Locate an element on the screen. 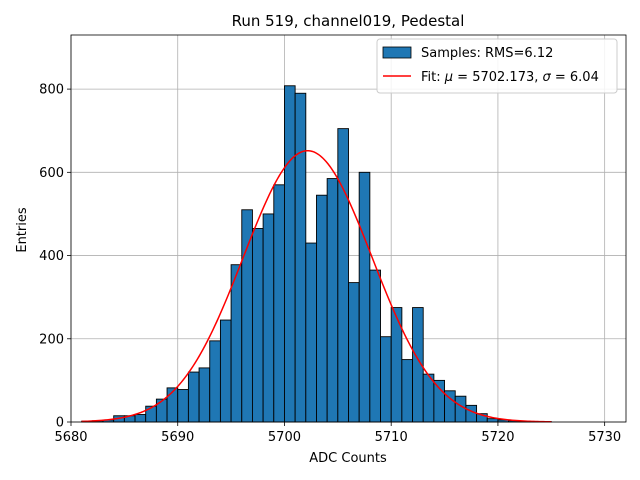 The image size is (640, 480). y-axis-label: Entries is located at coordinates (22, 230).